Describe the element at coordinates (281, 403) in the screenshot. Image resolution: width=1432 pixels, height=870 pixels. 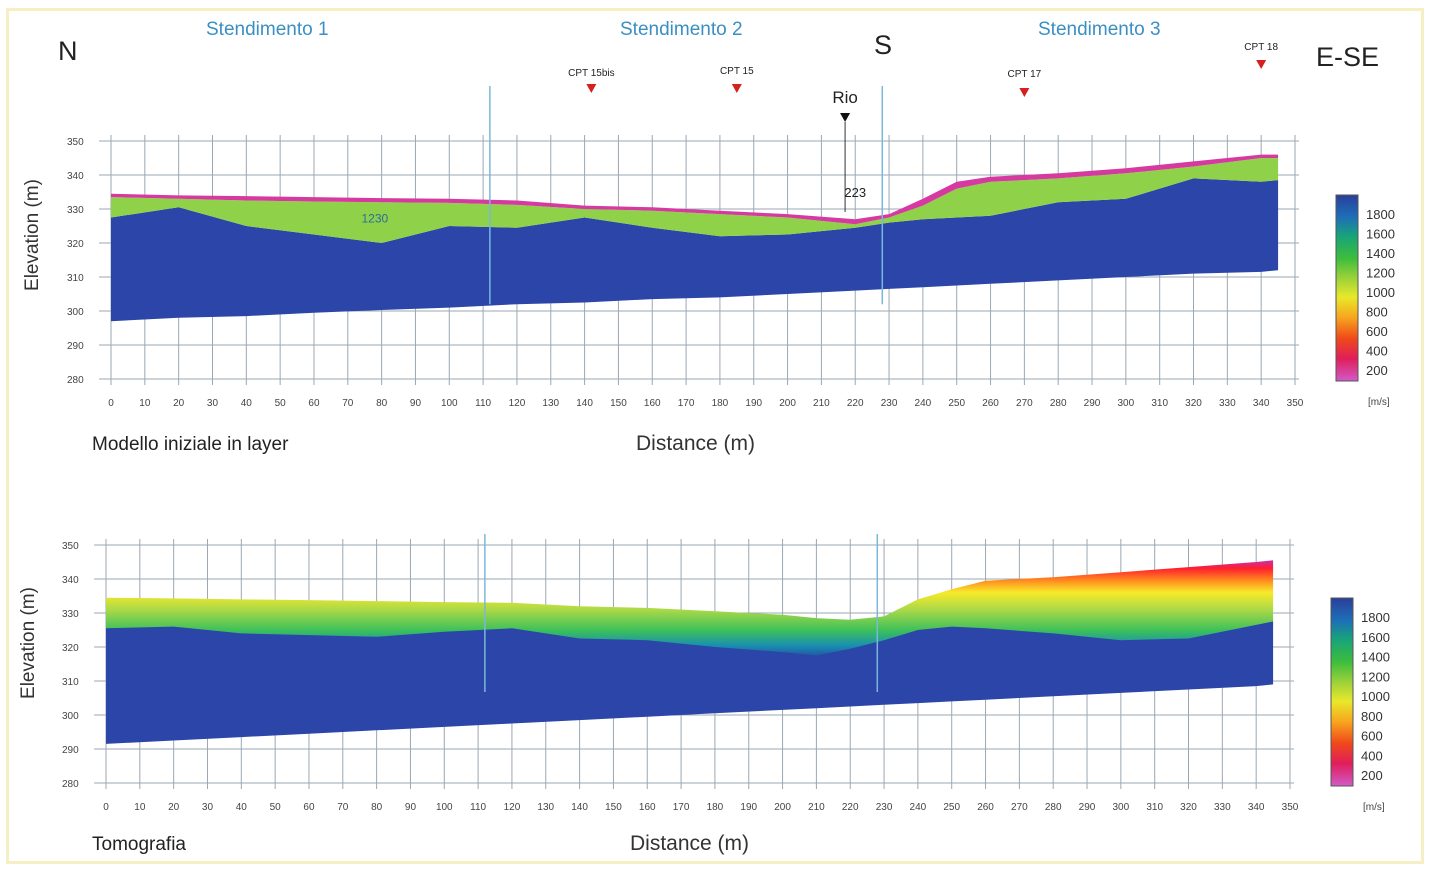
I see `x-tick-label: 50` at that location.